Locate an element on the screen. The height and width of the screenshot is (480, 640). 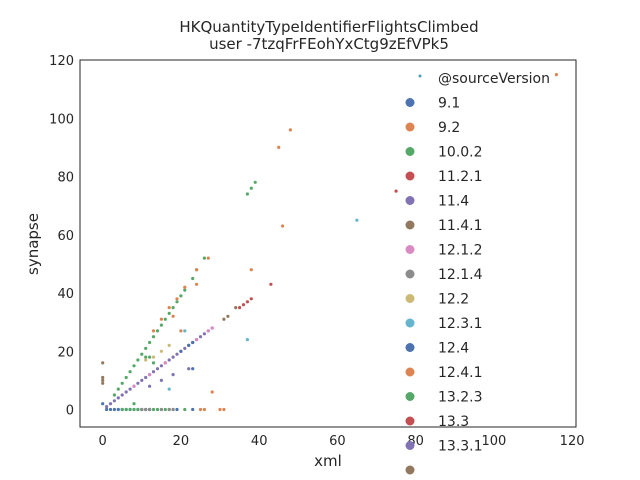
x-axis-label: xml is located at coordinates (328, 461).